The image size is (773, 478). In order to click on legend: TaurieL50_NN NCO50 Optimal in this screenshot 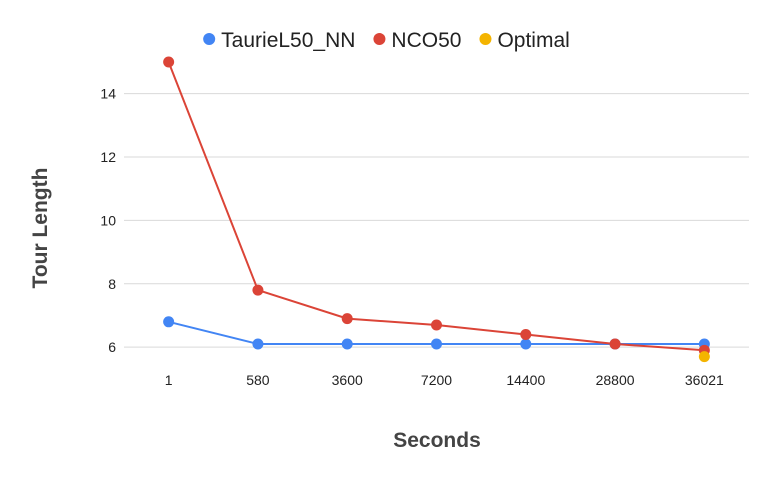, I will do `click(386, 40)`.